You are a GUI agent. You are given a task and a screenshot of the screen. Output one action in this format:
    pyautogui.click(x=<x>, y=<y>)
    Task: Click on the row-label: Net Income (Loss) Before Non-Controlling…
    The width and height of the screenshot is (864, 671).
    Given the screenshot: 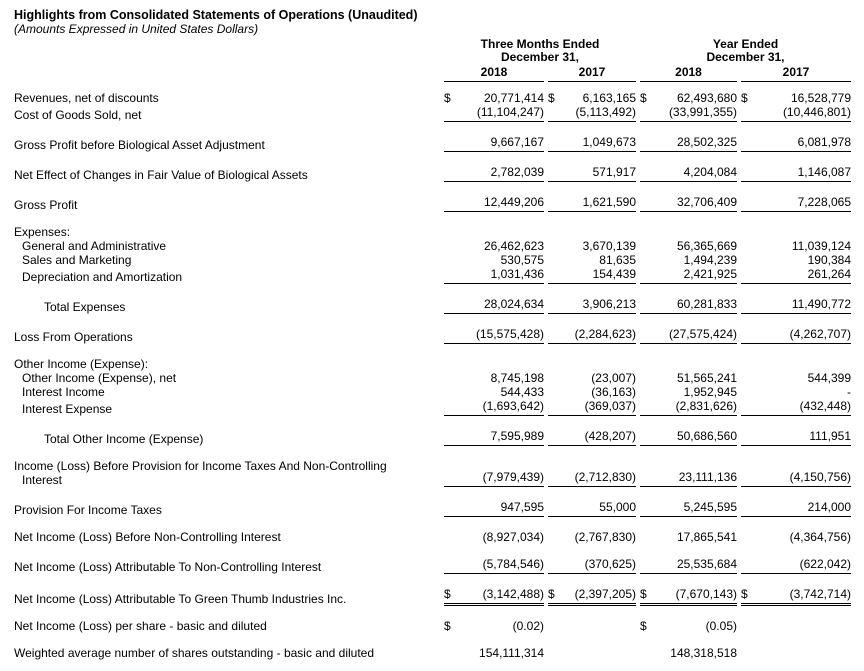 What is the action you would take?
    pyautogui.click(x=147, y=537)
    